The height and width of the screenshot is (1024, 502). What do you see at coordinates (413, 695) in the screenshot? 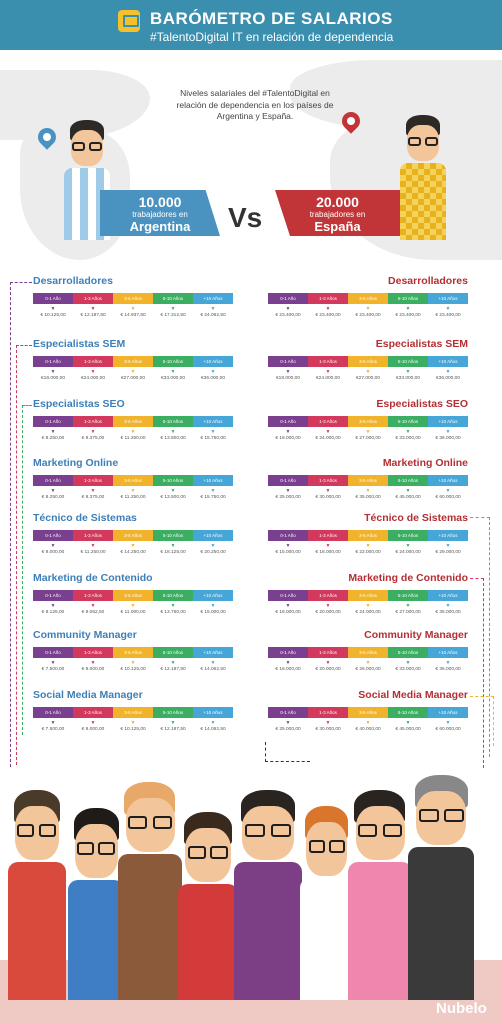
I see `section-title: Social Media Manager` at bounding box center [413, 695].